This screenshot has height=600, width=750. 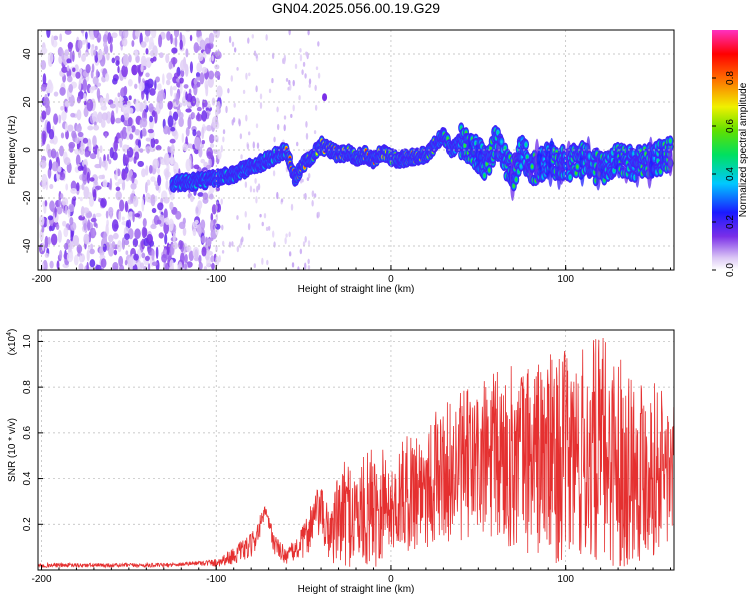 I want to click on ridge-blob, so click(x=505, y=148).